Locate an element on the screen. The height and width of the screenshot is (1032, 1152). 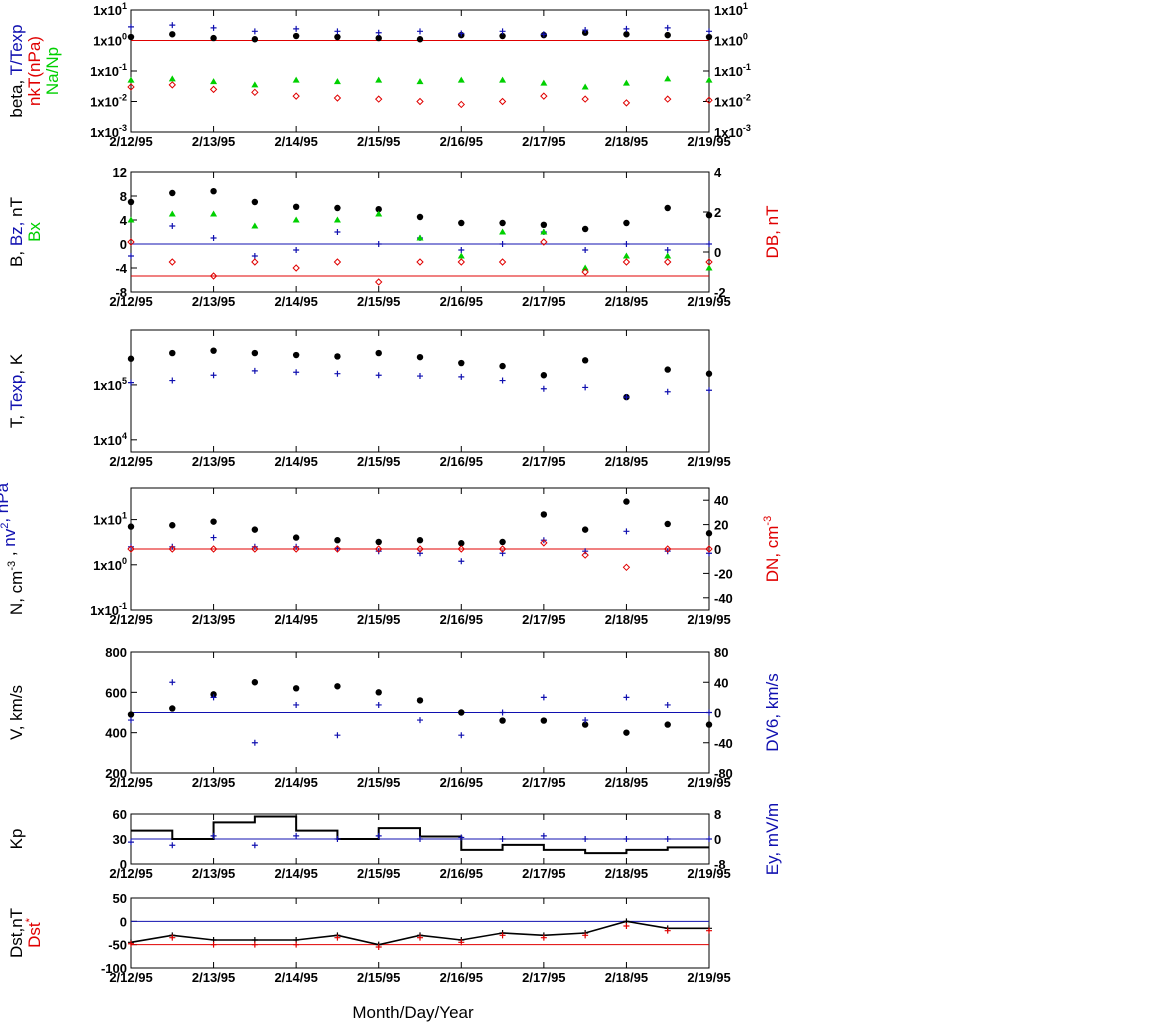
y-tick-label-right: 0 is located at coordinates (717, 252).